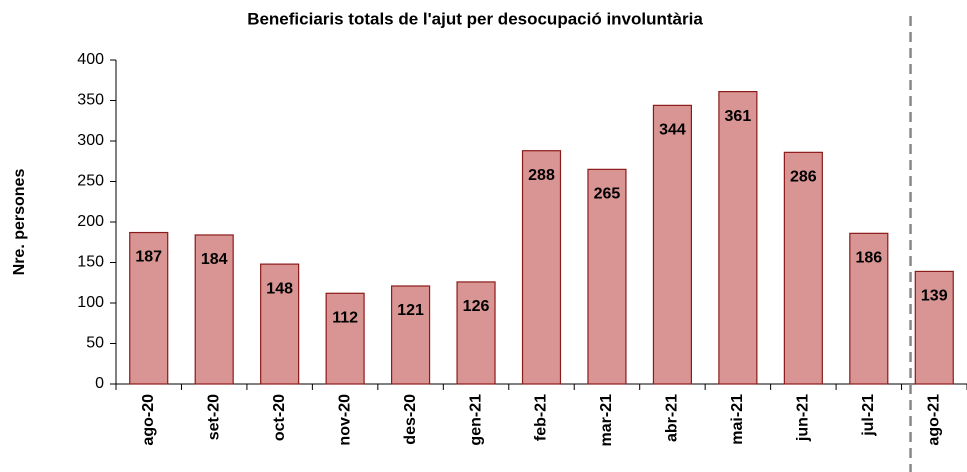 The height and width of the screenshot is (472, 967). I want to click on data-label: 184, so click(214, 259).